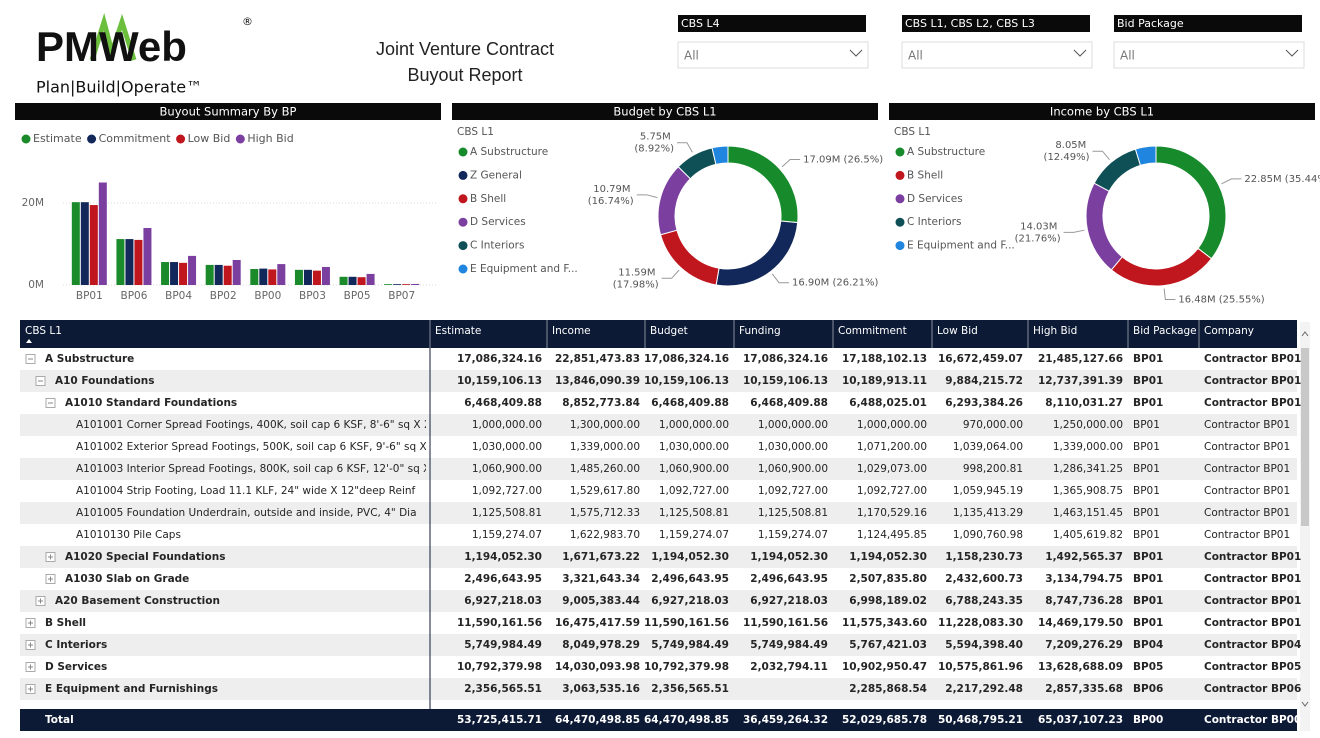  What do you see at coordinates (1305, 704) in the screenshot?
I see `scroll-down` at bounding box center [1305, 704].